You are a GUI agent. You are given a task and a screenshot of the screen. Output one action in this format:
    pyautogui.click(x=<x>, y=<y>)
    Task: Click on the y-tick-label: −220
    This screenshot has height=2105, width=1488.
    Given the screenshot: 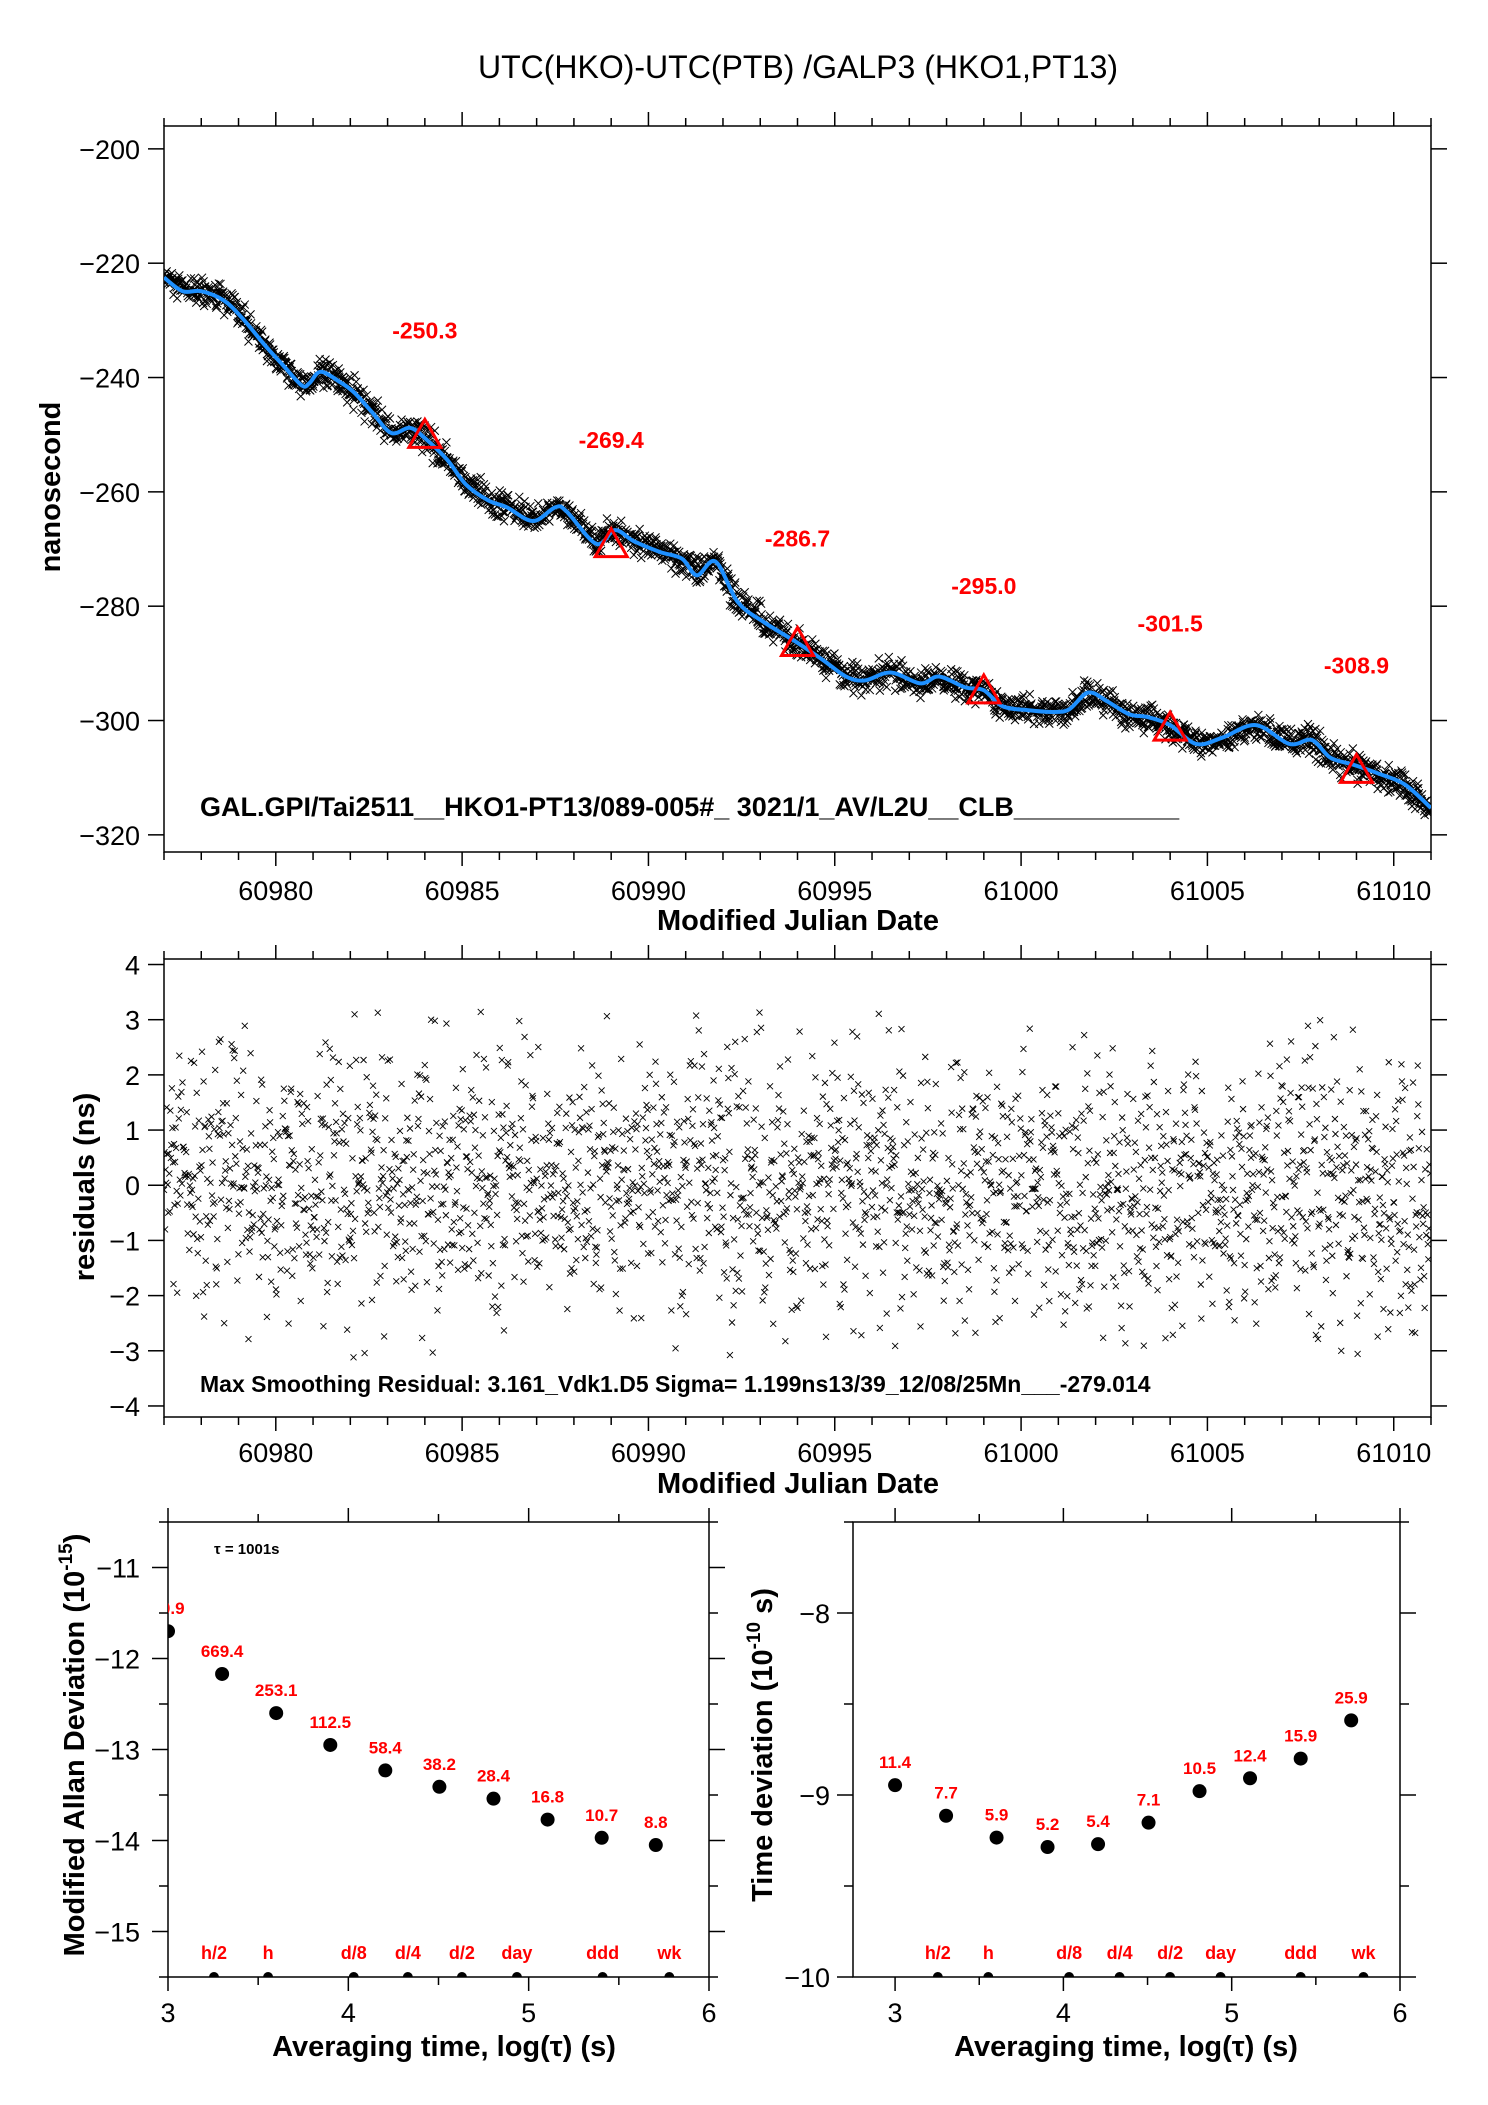 What is the action you would take?
    pyautogui.click(x=109, y=264)
    